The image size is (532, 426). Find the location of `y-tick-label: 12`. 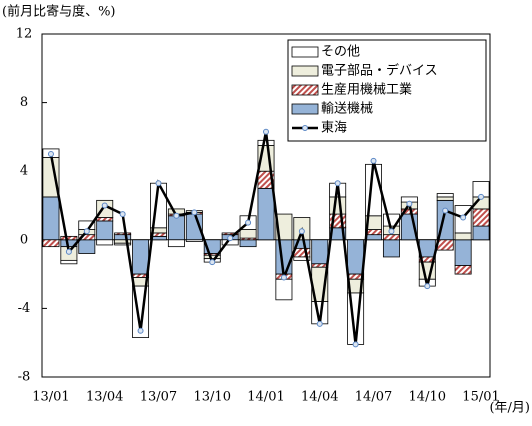

y-tick-label: 12 is located at coordinates (24, 34).